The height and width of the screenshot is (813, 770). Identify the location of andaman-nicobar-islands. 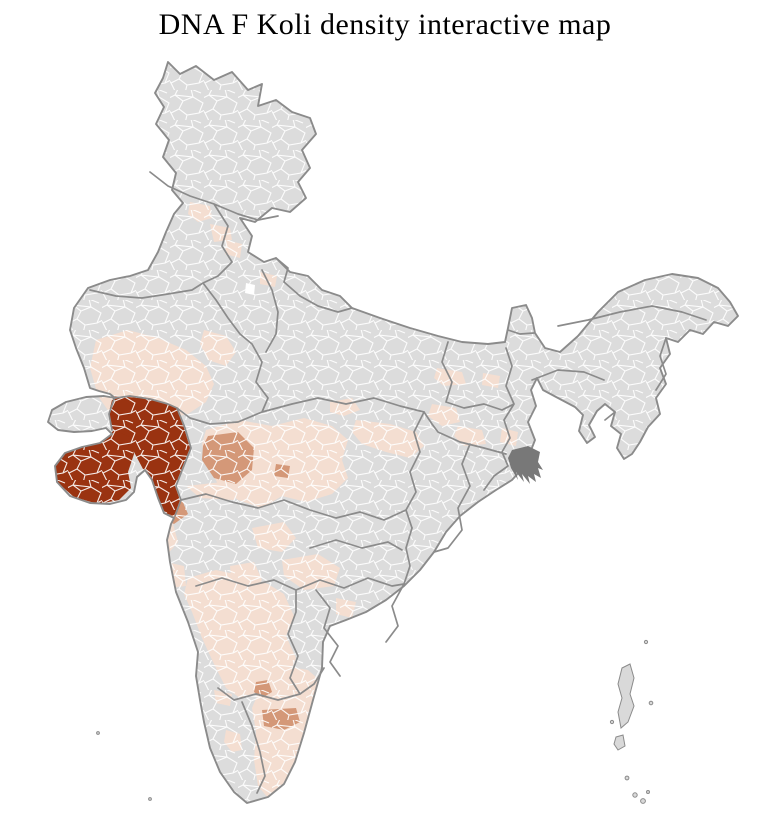
(631, 721).